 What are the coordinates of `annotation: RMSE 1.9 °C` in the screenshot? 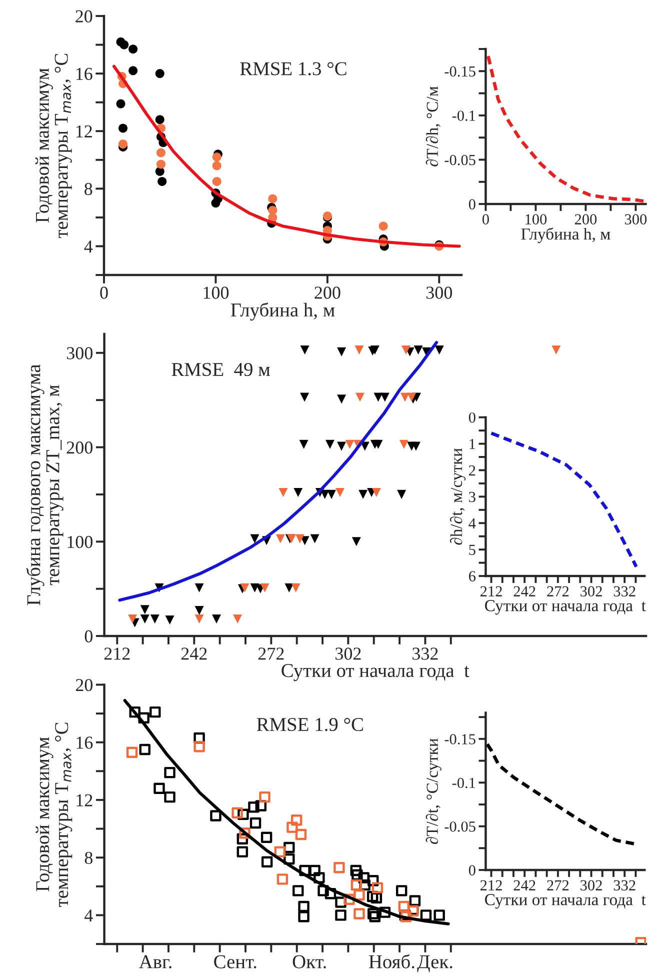 It's located at (309, 725).